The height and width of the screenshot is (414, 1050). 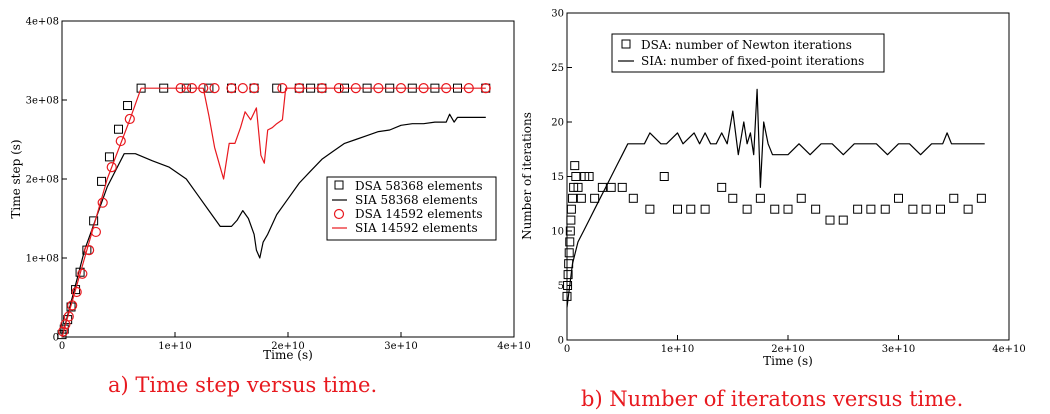 What do you see at coordinates (513, 346) in the screenshot?
I see `x-tick-label: 4e+10` at bounding box center [513, 346].